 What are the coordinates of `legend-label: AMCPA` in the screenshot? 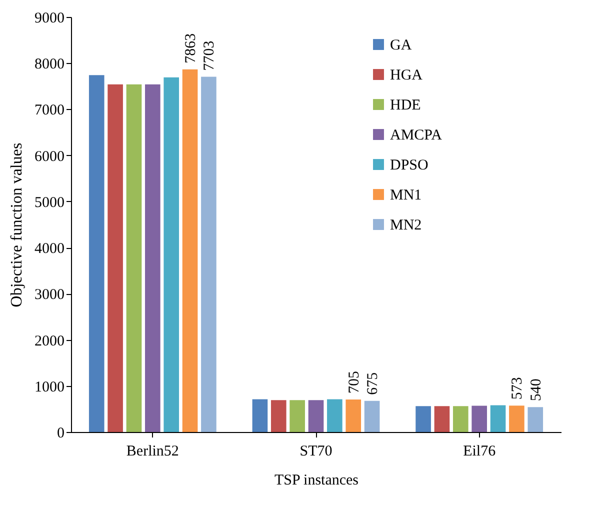 It's located at (416, 136).